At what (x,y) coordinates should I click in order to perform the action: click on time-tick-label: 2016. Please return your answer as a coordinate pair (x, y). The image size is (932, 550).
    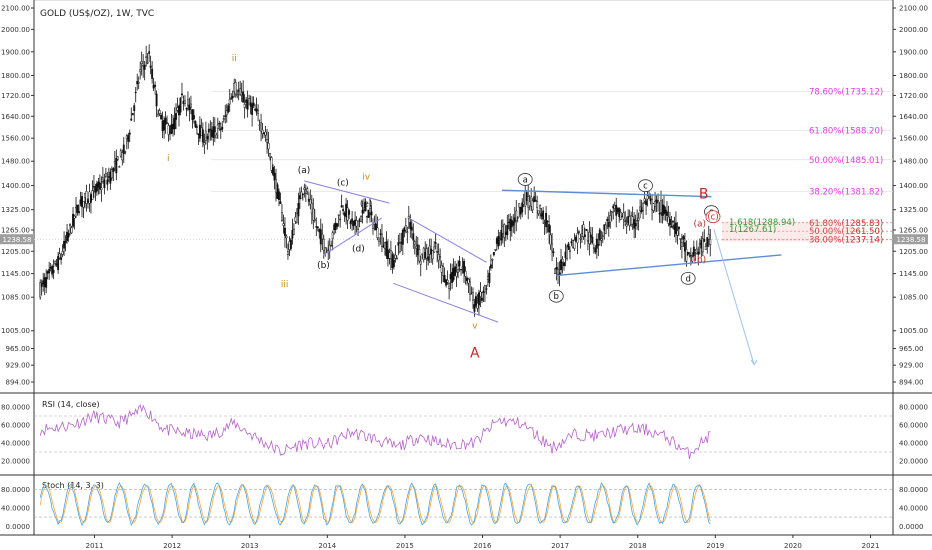
    Looking at the image, I should click on (483, 546).